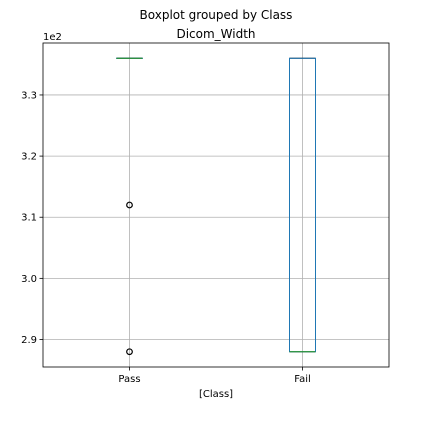  I want to click on x-tick-label: Pass, so click(129, 379).